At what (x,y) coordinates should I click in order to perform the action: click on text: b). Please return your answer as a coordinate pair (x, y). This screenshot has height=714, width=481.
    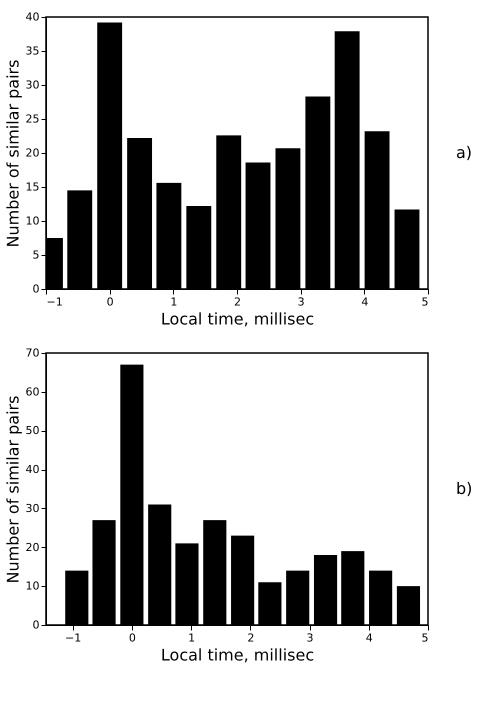
    Looking at the image, I should click on (464, 488).